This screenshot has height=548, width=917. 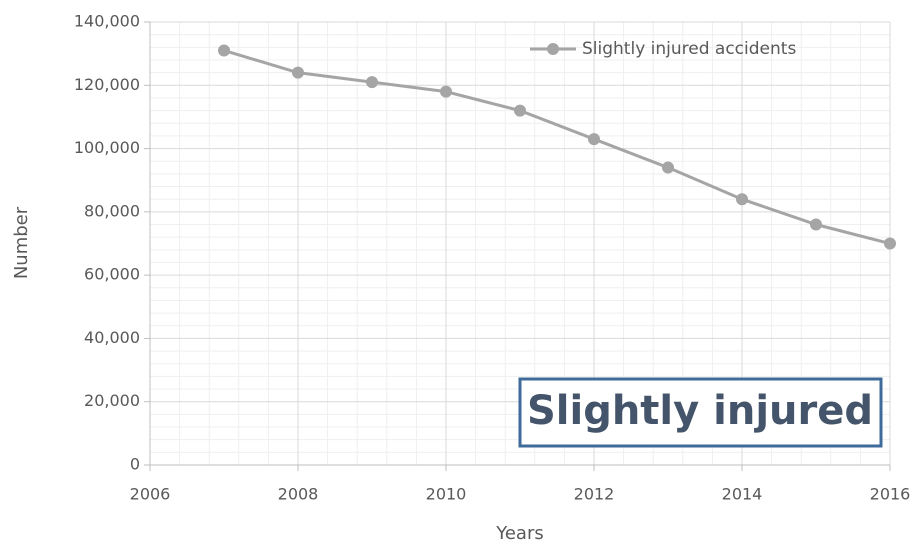 I want to click on y-tick-label: 80,000, so click(x=112, y=210).